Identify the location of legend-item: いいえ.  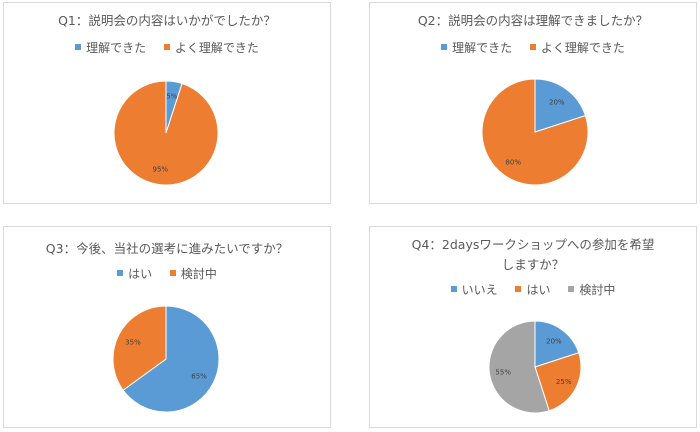
(474, 289).